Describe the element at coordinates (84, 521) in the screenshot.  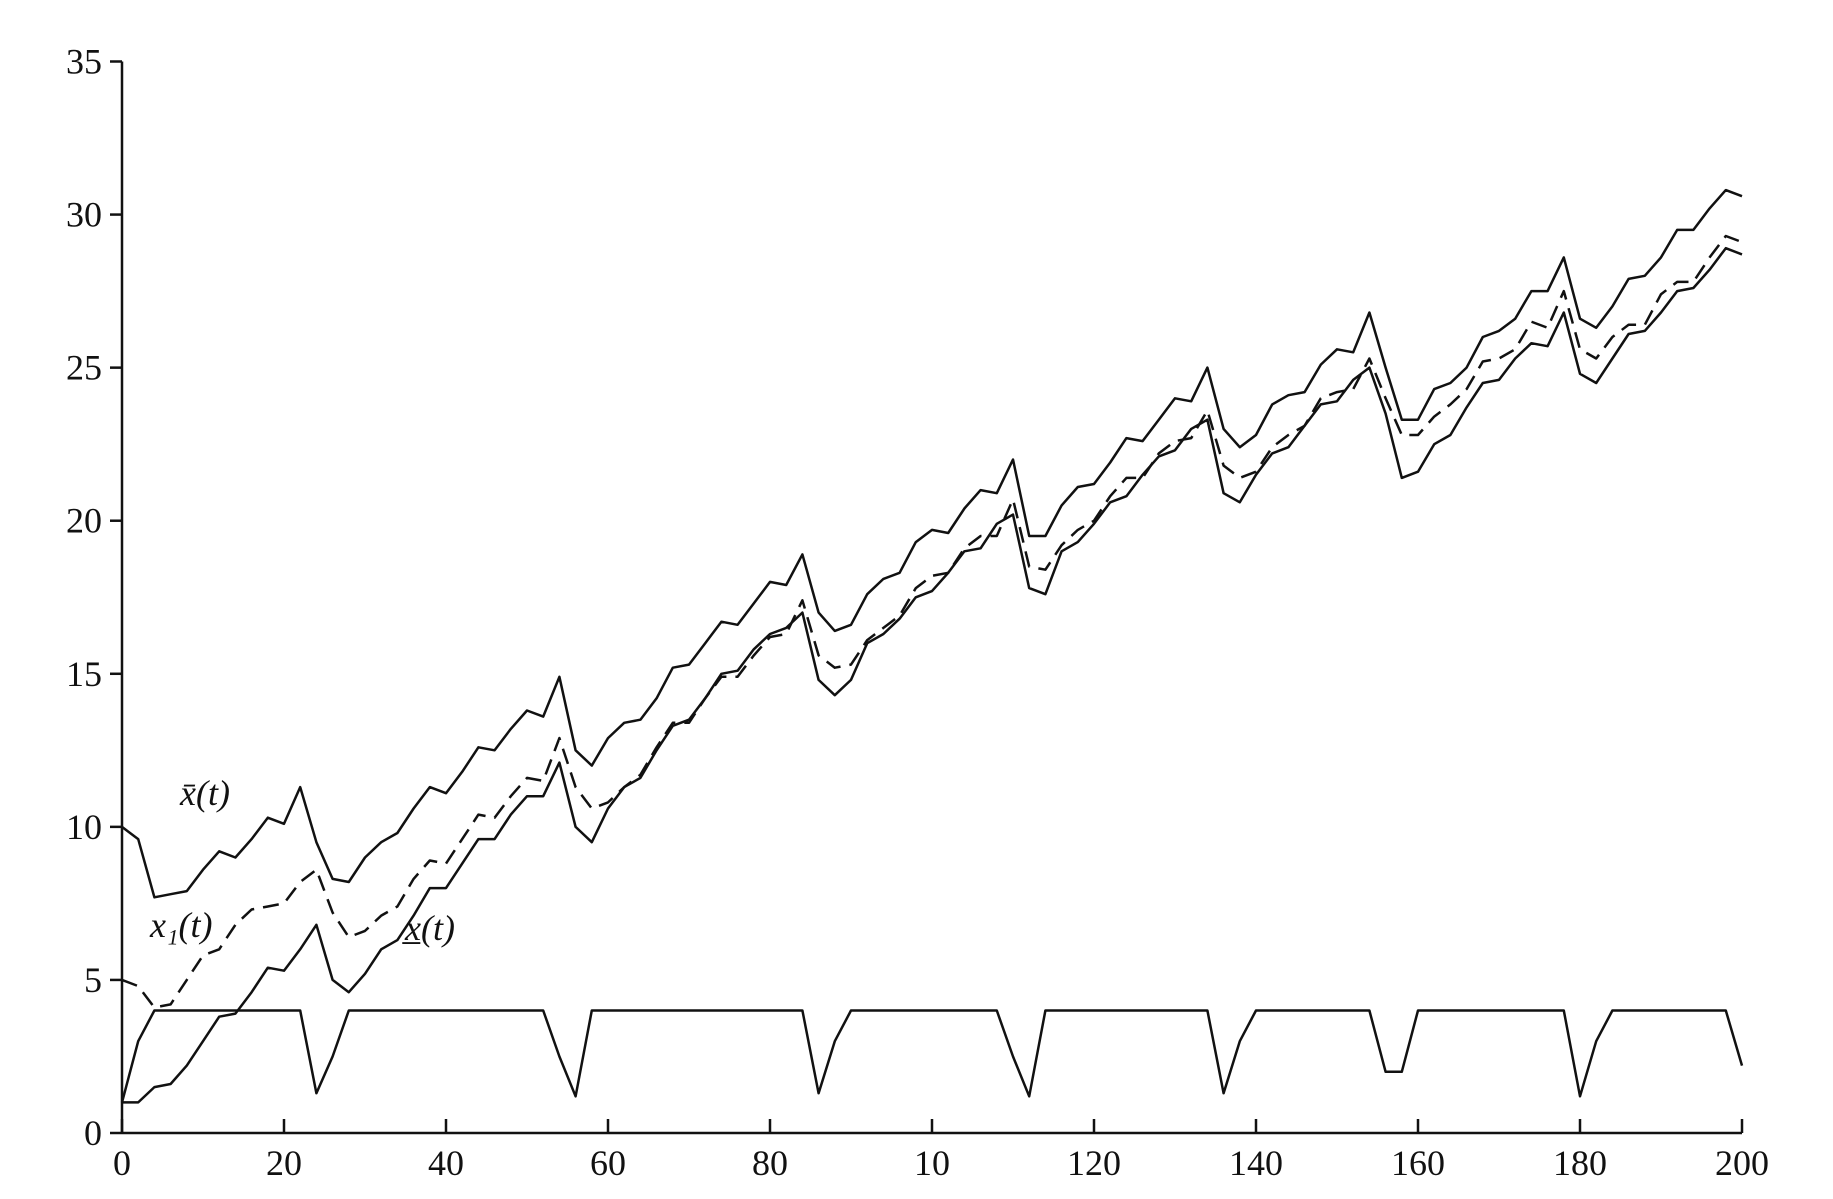
I see `y-tick-label: 20` at that location.